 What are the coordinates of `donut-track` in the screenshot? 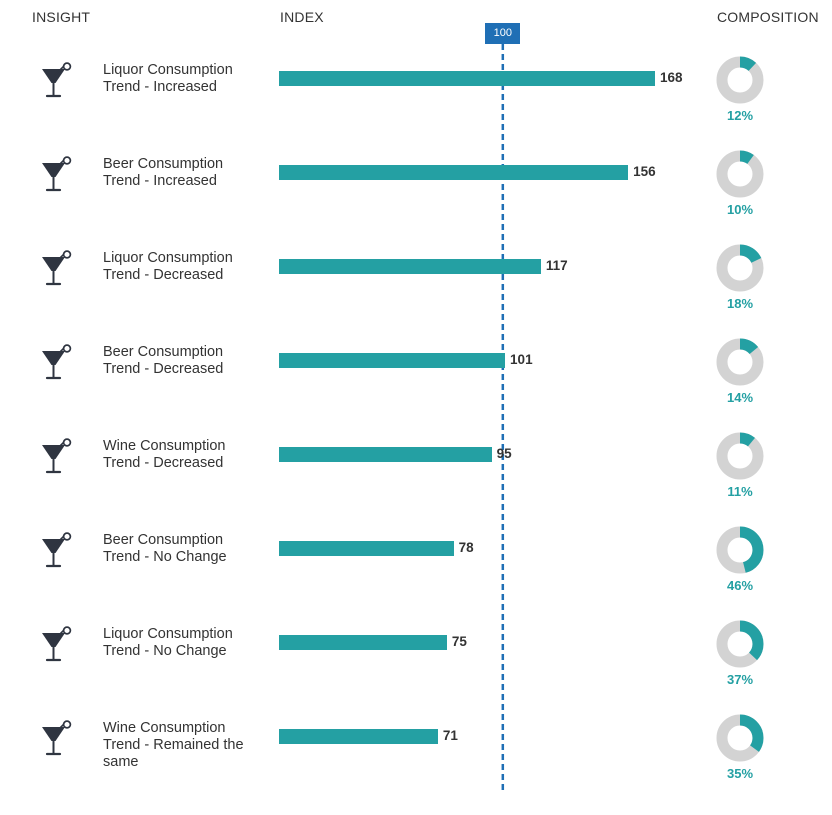 It's located at (740, 174).